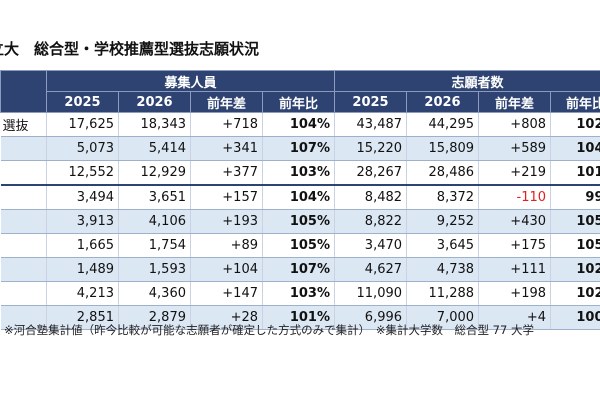 The width and height of the screenshot is (600, 400). Describe the element at coordinates (514, 269) in the screenshot. I see `cell: +111` at that location.